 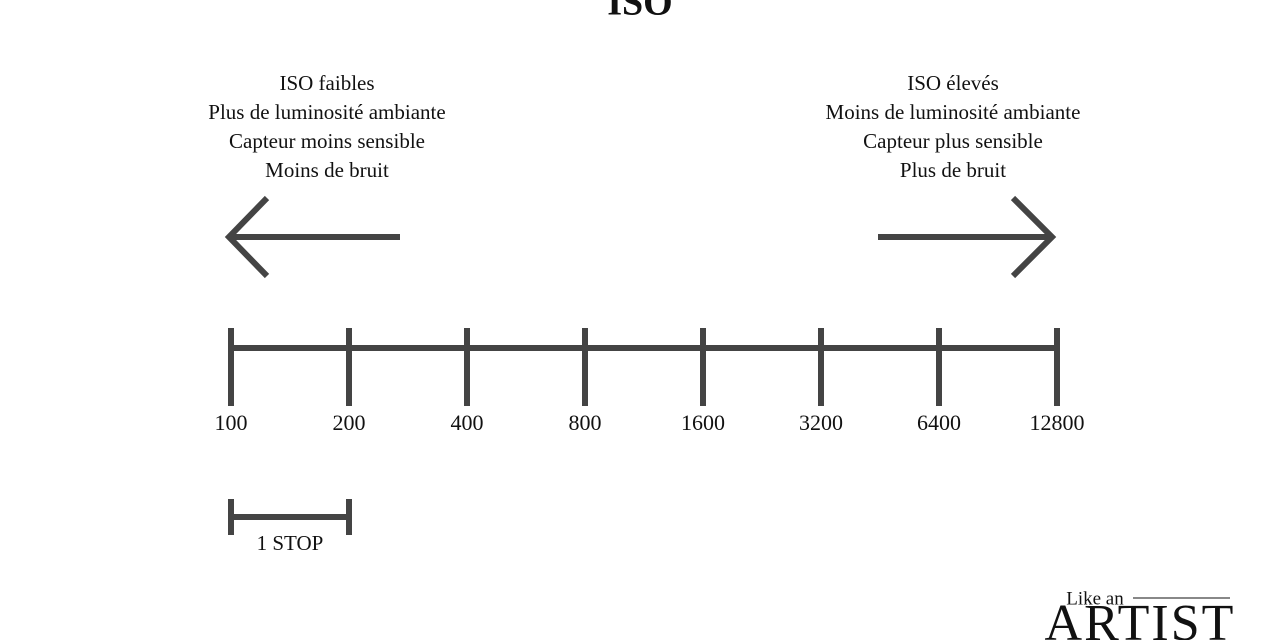 What do you see at coordinates (1095, 598) in the screenshot?
I see `logo-top: Like an` at bounding box center [1095, 598].